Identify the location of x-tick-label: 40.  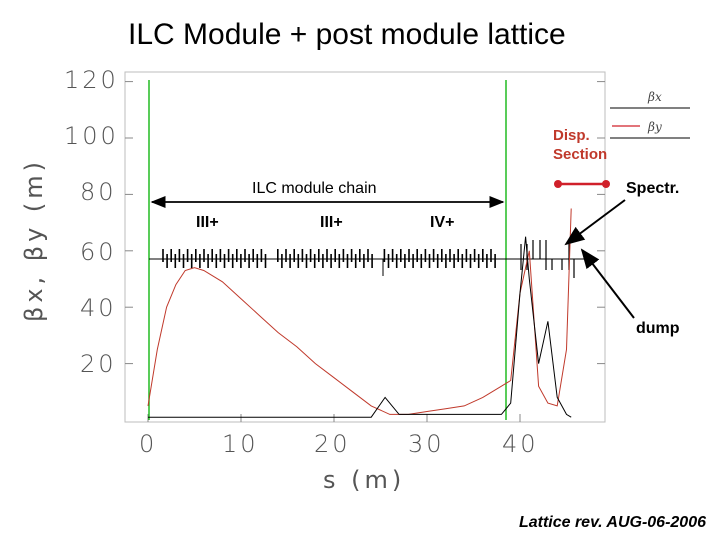
(520, 444).